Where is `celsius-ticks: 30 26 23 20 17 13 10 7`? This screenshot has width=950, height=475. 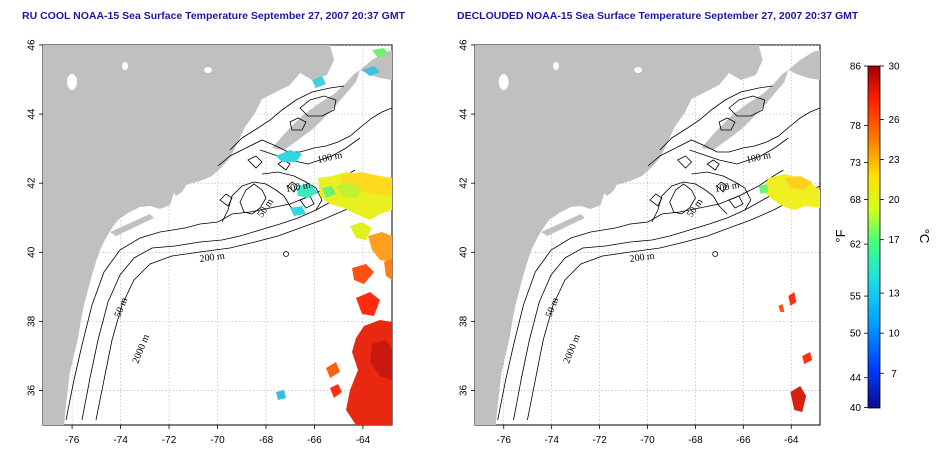 celsius-ticks: 30 26 23 20 17 13 10 7 is located at coordinates (890, 221).